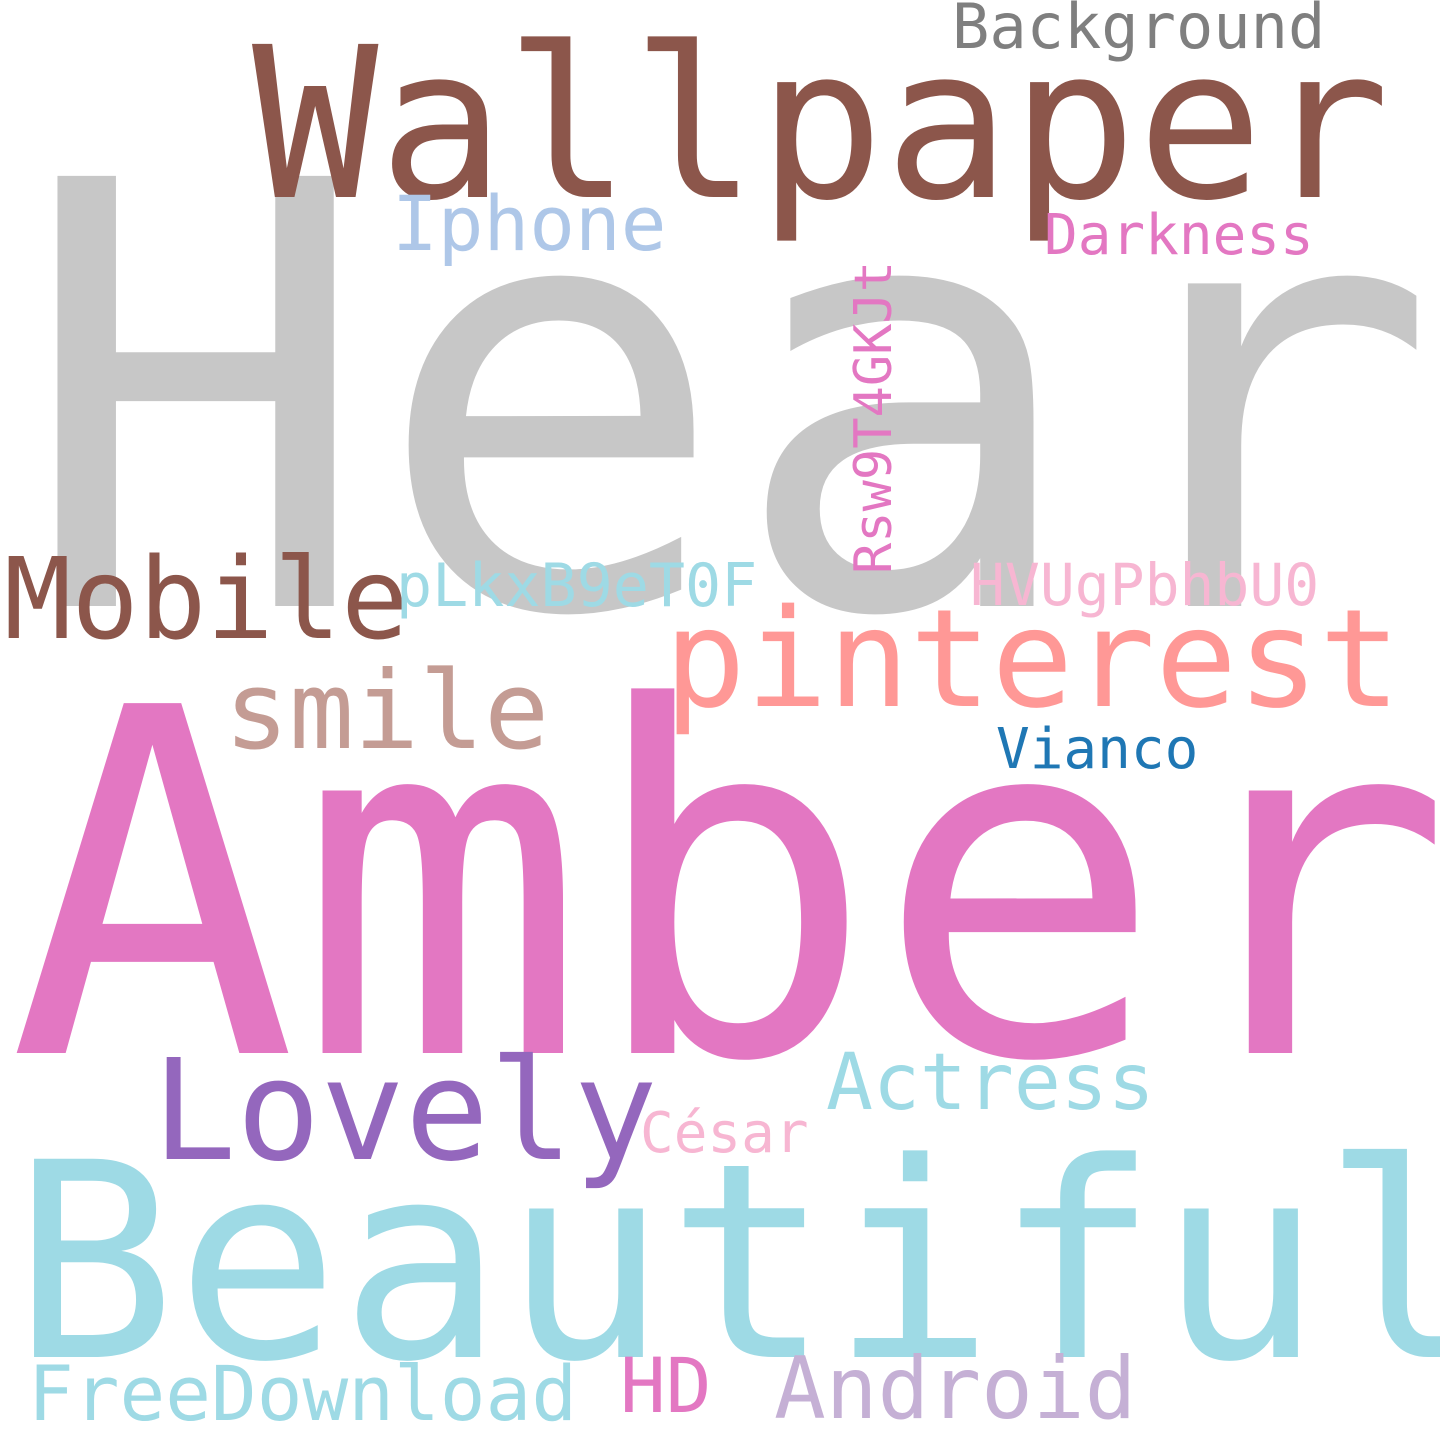  I want to click on word-iphone: Iphone, so click(529, 223).